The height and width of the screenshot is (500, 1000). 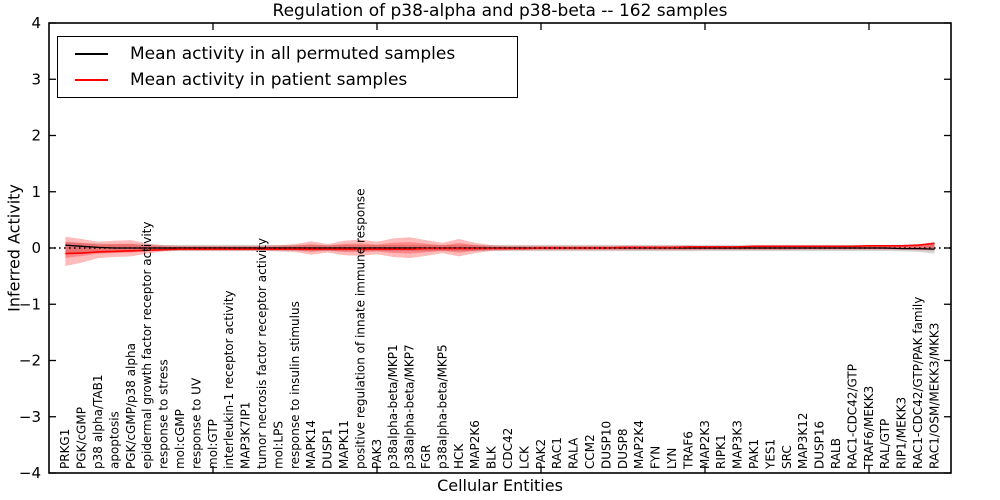 What do you see at coordinates (623, 448) in the screenshot?
I see `svg-text: DUSP8` at bounding box center [623, 448].